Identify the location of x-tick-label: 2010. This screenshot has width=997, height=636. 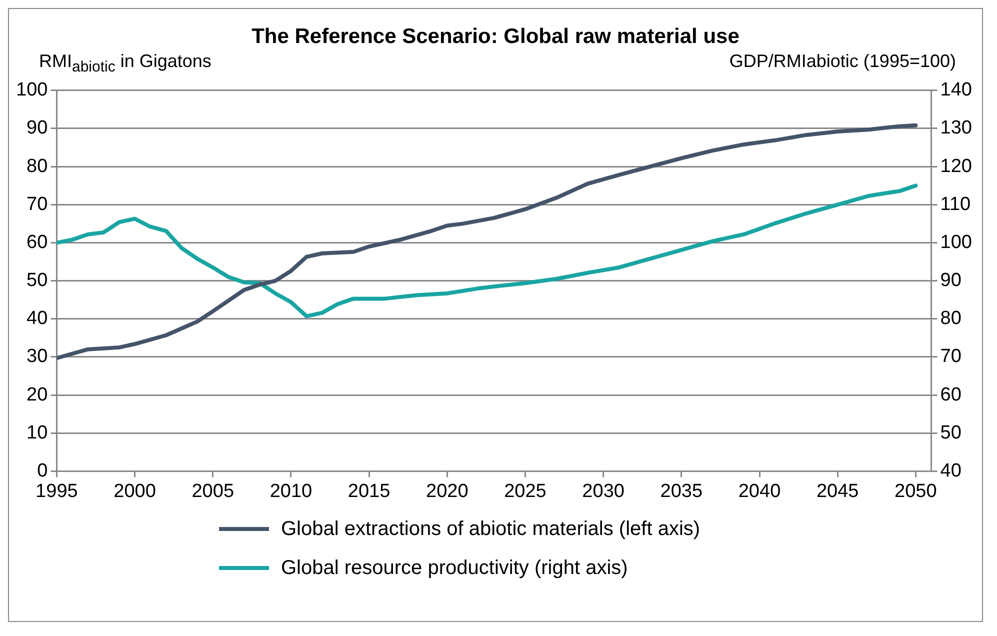
(291, 491).